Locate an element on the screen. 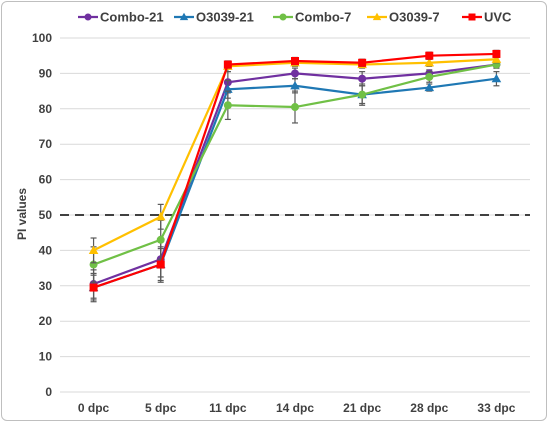  y-axis-ticks: 0 10 20 30 40 50 60 70 80 90 100 is located at coordinates (42, 215).